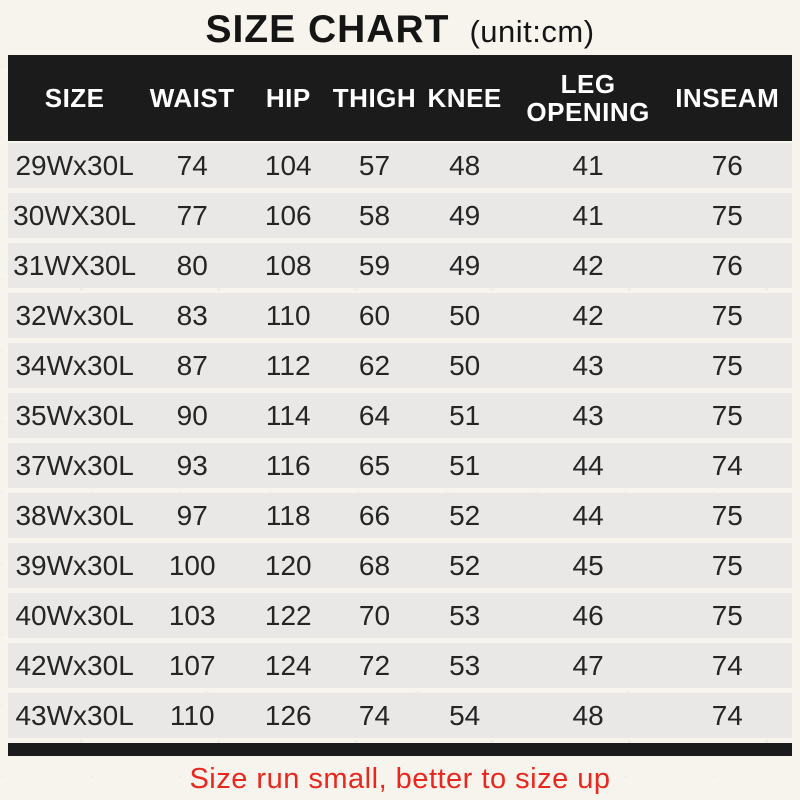  Describe the element at coordinates (74, 465) in the screenshot. I see `size-cell: 37Wx30L` at that location.